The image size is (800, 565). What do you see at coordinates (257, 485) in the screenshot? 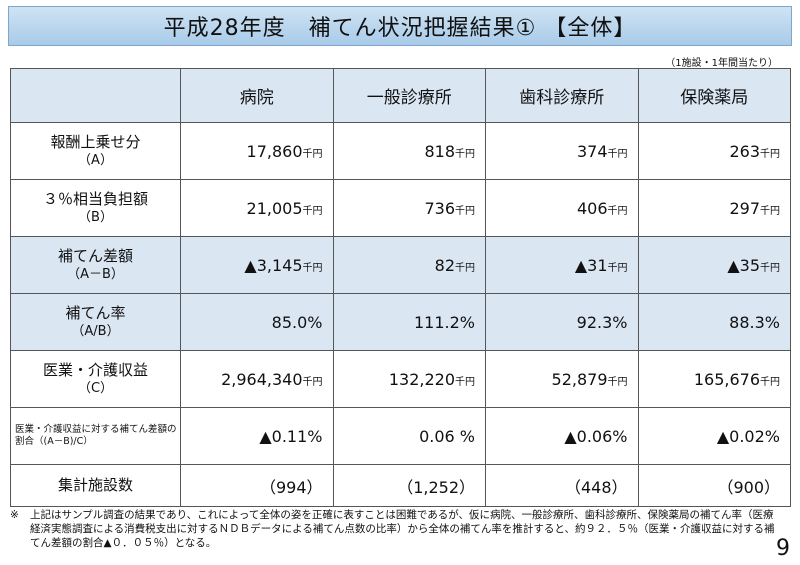
I see `table-cell: （994）` at bounding box center [257, 485].